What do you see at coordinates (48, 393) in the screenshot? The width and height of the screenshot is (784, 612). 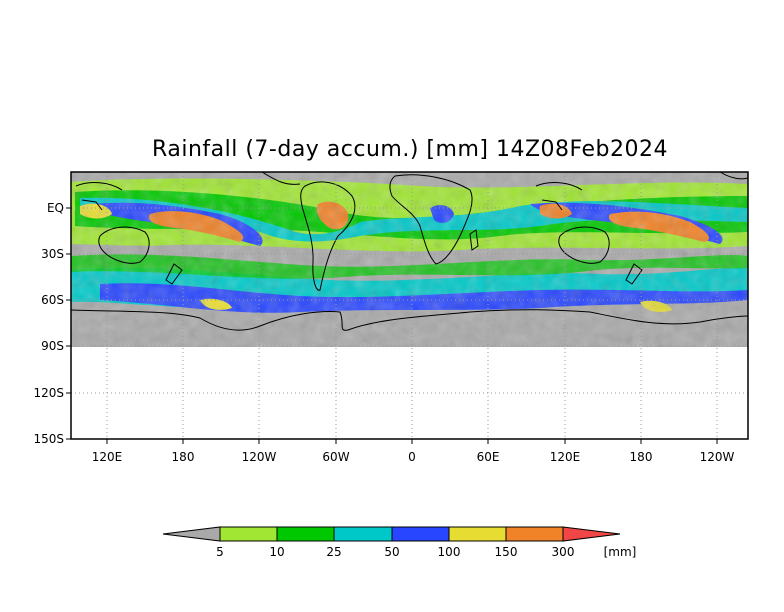 I see `lat-label: 120S` at bounding box center [48, 393].